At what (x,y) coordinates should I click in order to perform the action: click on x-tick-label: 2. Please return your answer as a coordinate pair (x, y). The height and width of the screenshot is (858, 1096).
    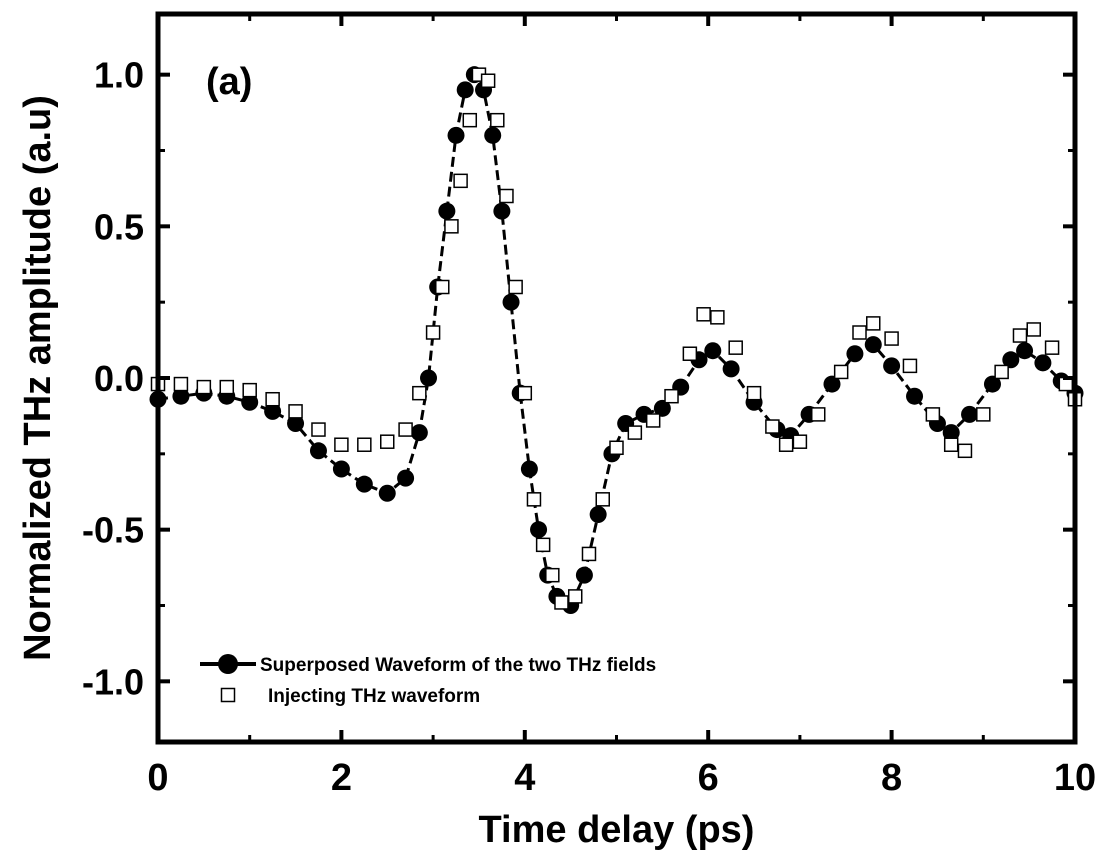
    Looking at the image, I should click on (341, 778).